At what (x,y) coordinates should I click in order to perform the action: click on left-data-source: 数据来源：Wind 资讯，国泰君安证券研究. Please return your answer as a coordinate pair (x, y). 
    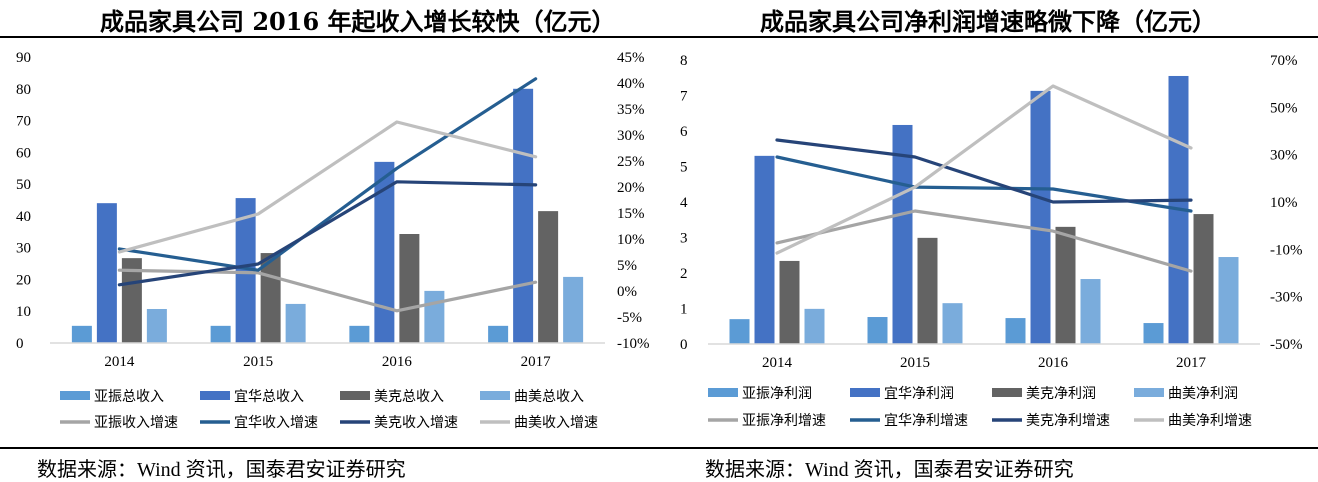
    Looking at the image, I should click on (221, 470).